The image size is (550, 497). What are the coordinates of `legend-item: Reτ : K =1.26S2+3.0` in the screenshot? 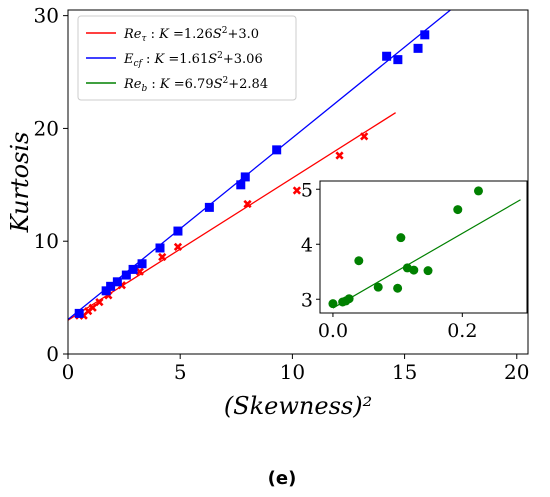 It's located at (172, 35).